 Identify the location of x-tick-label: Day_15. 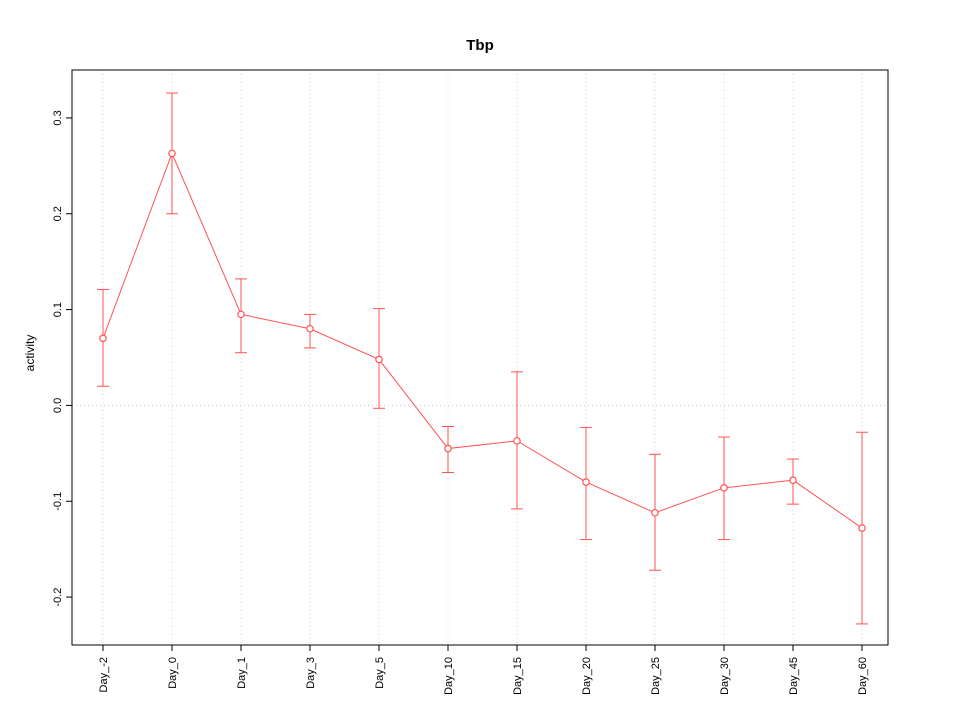
(518, 676).